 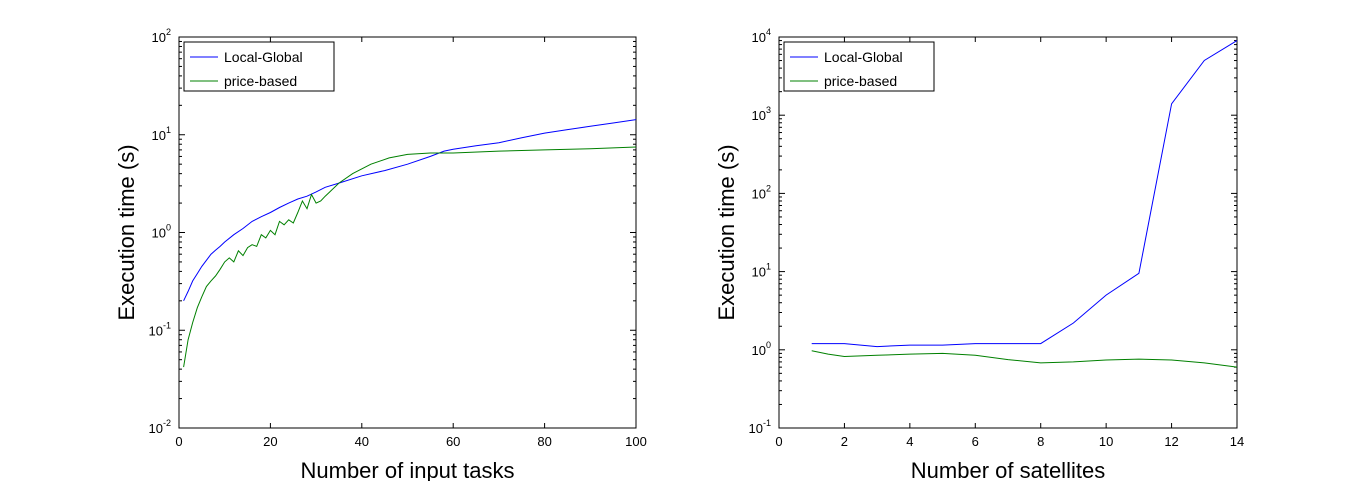 What do you see at coordinates (1171, 441) in the screenshot?
I see `x-tick-label: 12` at bounding box center [1171, 441].